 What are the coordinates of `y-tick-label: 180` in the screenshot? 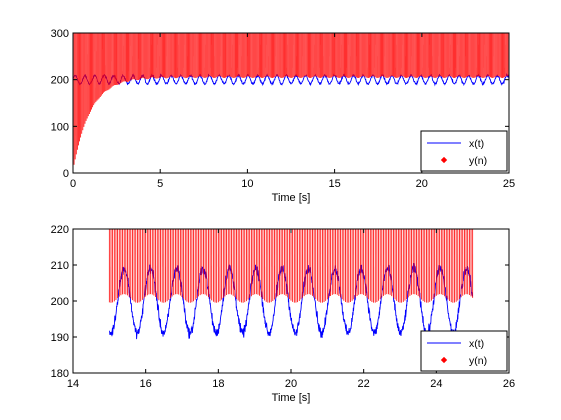 It's located at (60, 374).